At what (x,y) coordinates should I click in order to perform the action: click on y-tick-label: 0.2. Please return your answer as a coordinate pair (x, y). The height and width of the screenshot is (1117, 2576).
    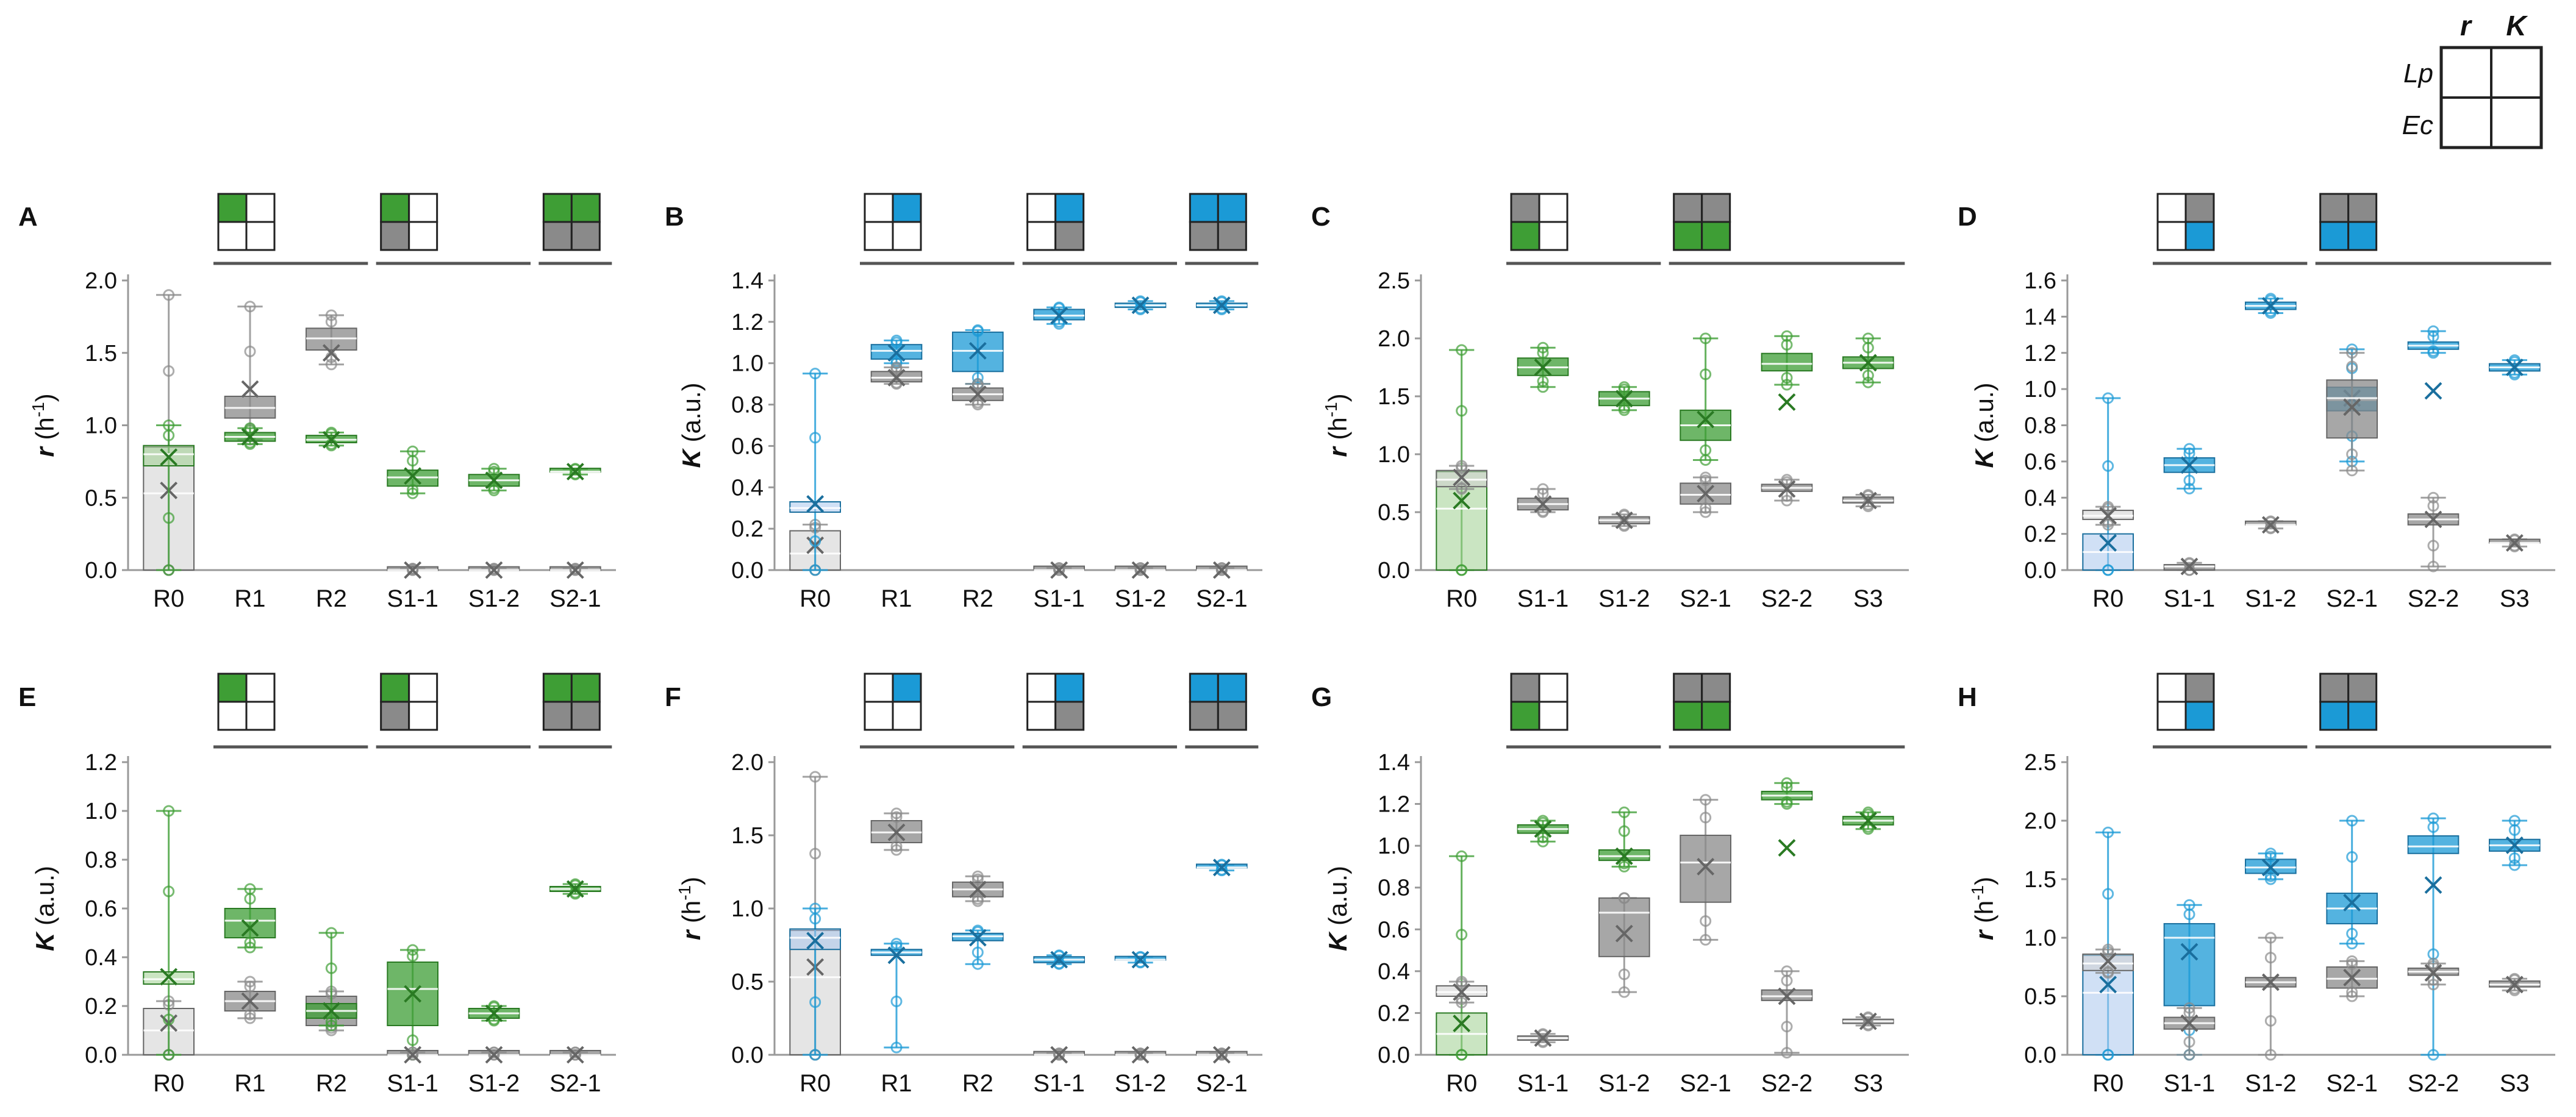
    Looking at the image, I should click on (1394, 1014).